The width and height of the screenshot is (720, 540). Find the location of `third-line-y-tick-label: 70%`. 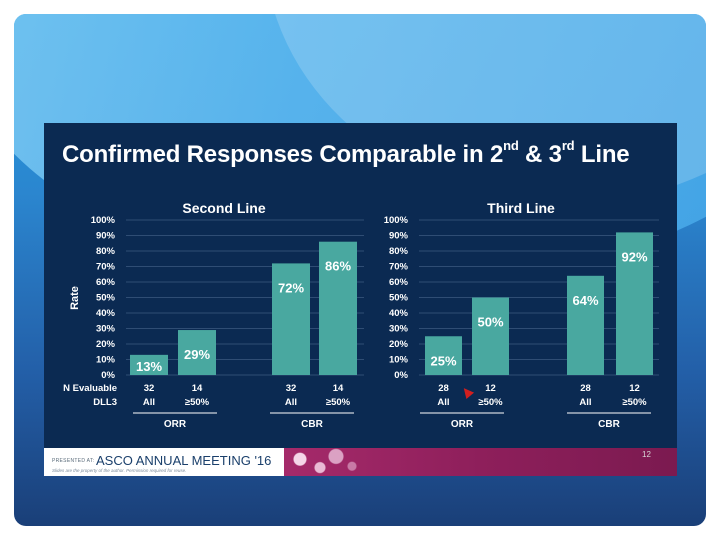

third-line-y-tick-label: 70% is located at coordinates (399, 267).